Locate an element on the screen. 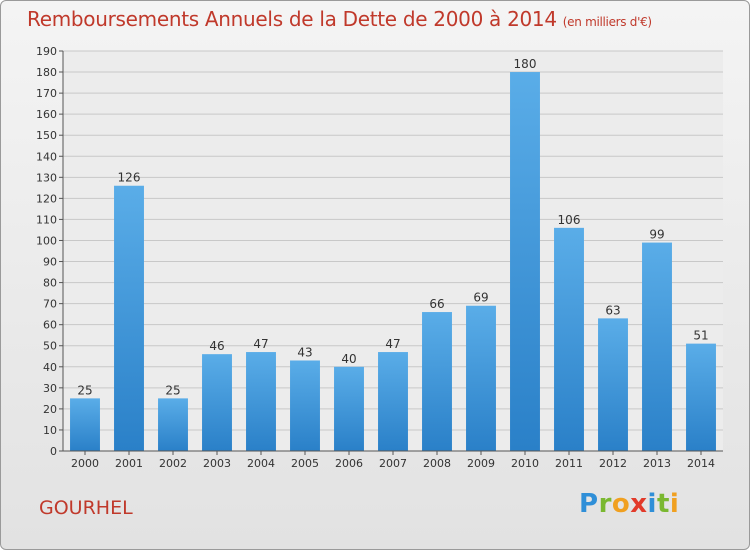 The width and height of the screenshot is (750, 550). x-tick-label-2011: 2011 is located at coordinates (569, 463).